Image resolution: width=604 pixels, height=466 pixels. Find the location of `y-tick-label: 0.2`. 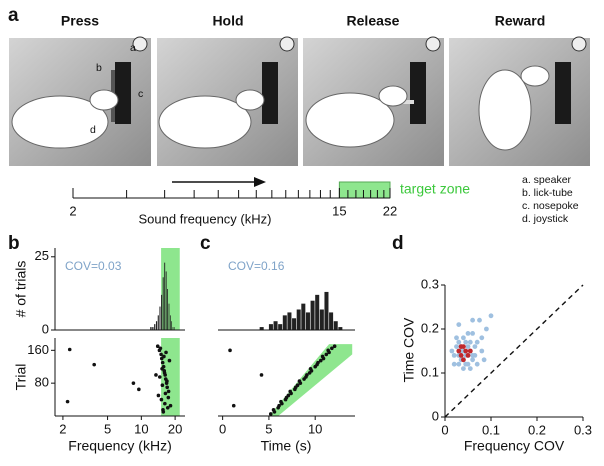

y-tick-label: 0.2 is located at coordinates (430, 327).